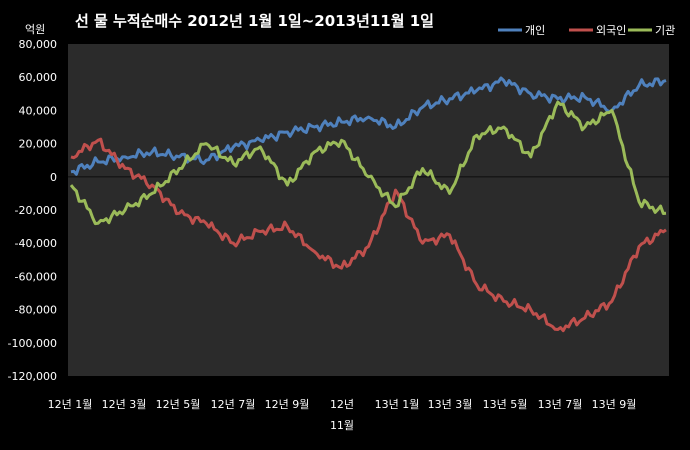 This screenshot has height=450, width=690. What do you see at coordinates (124, 404) in the screenshot?
I see `x-tick-label: 12년 3월` at bounding box center [124, 404].